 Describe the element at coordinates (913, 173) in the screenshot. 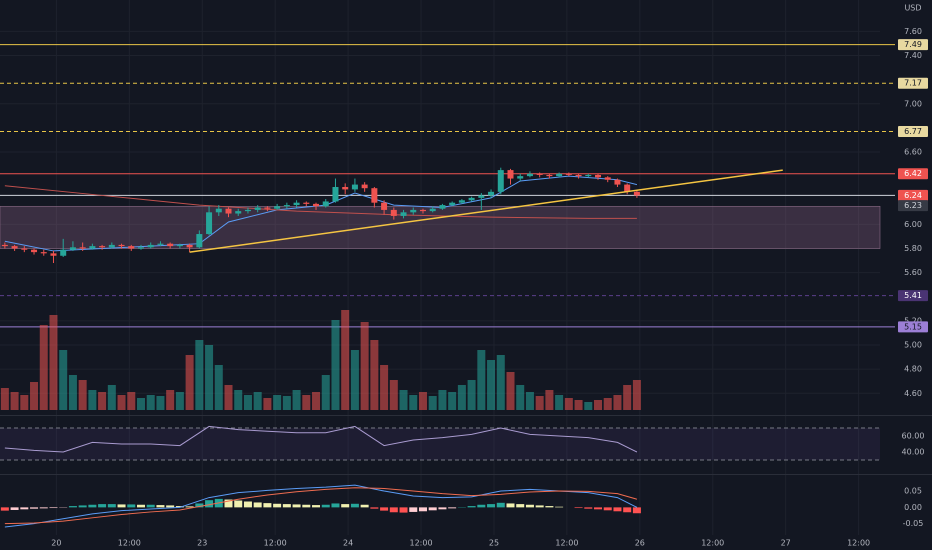

I see `price-tag-label: 6.42` at that location.